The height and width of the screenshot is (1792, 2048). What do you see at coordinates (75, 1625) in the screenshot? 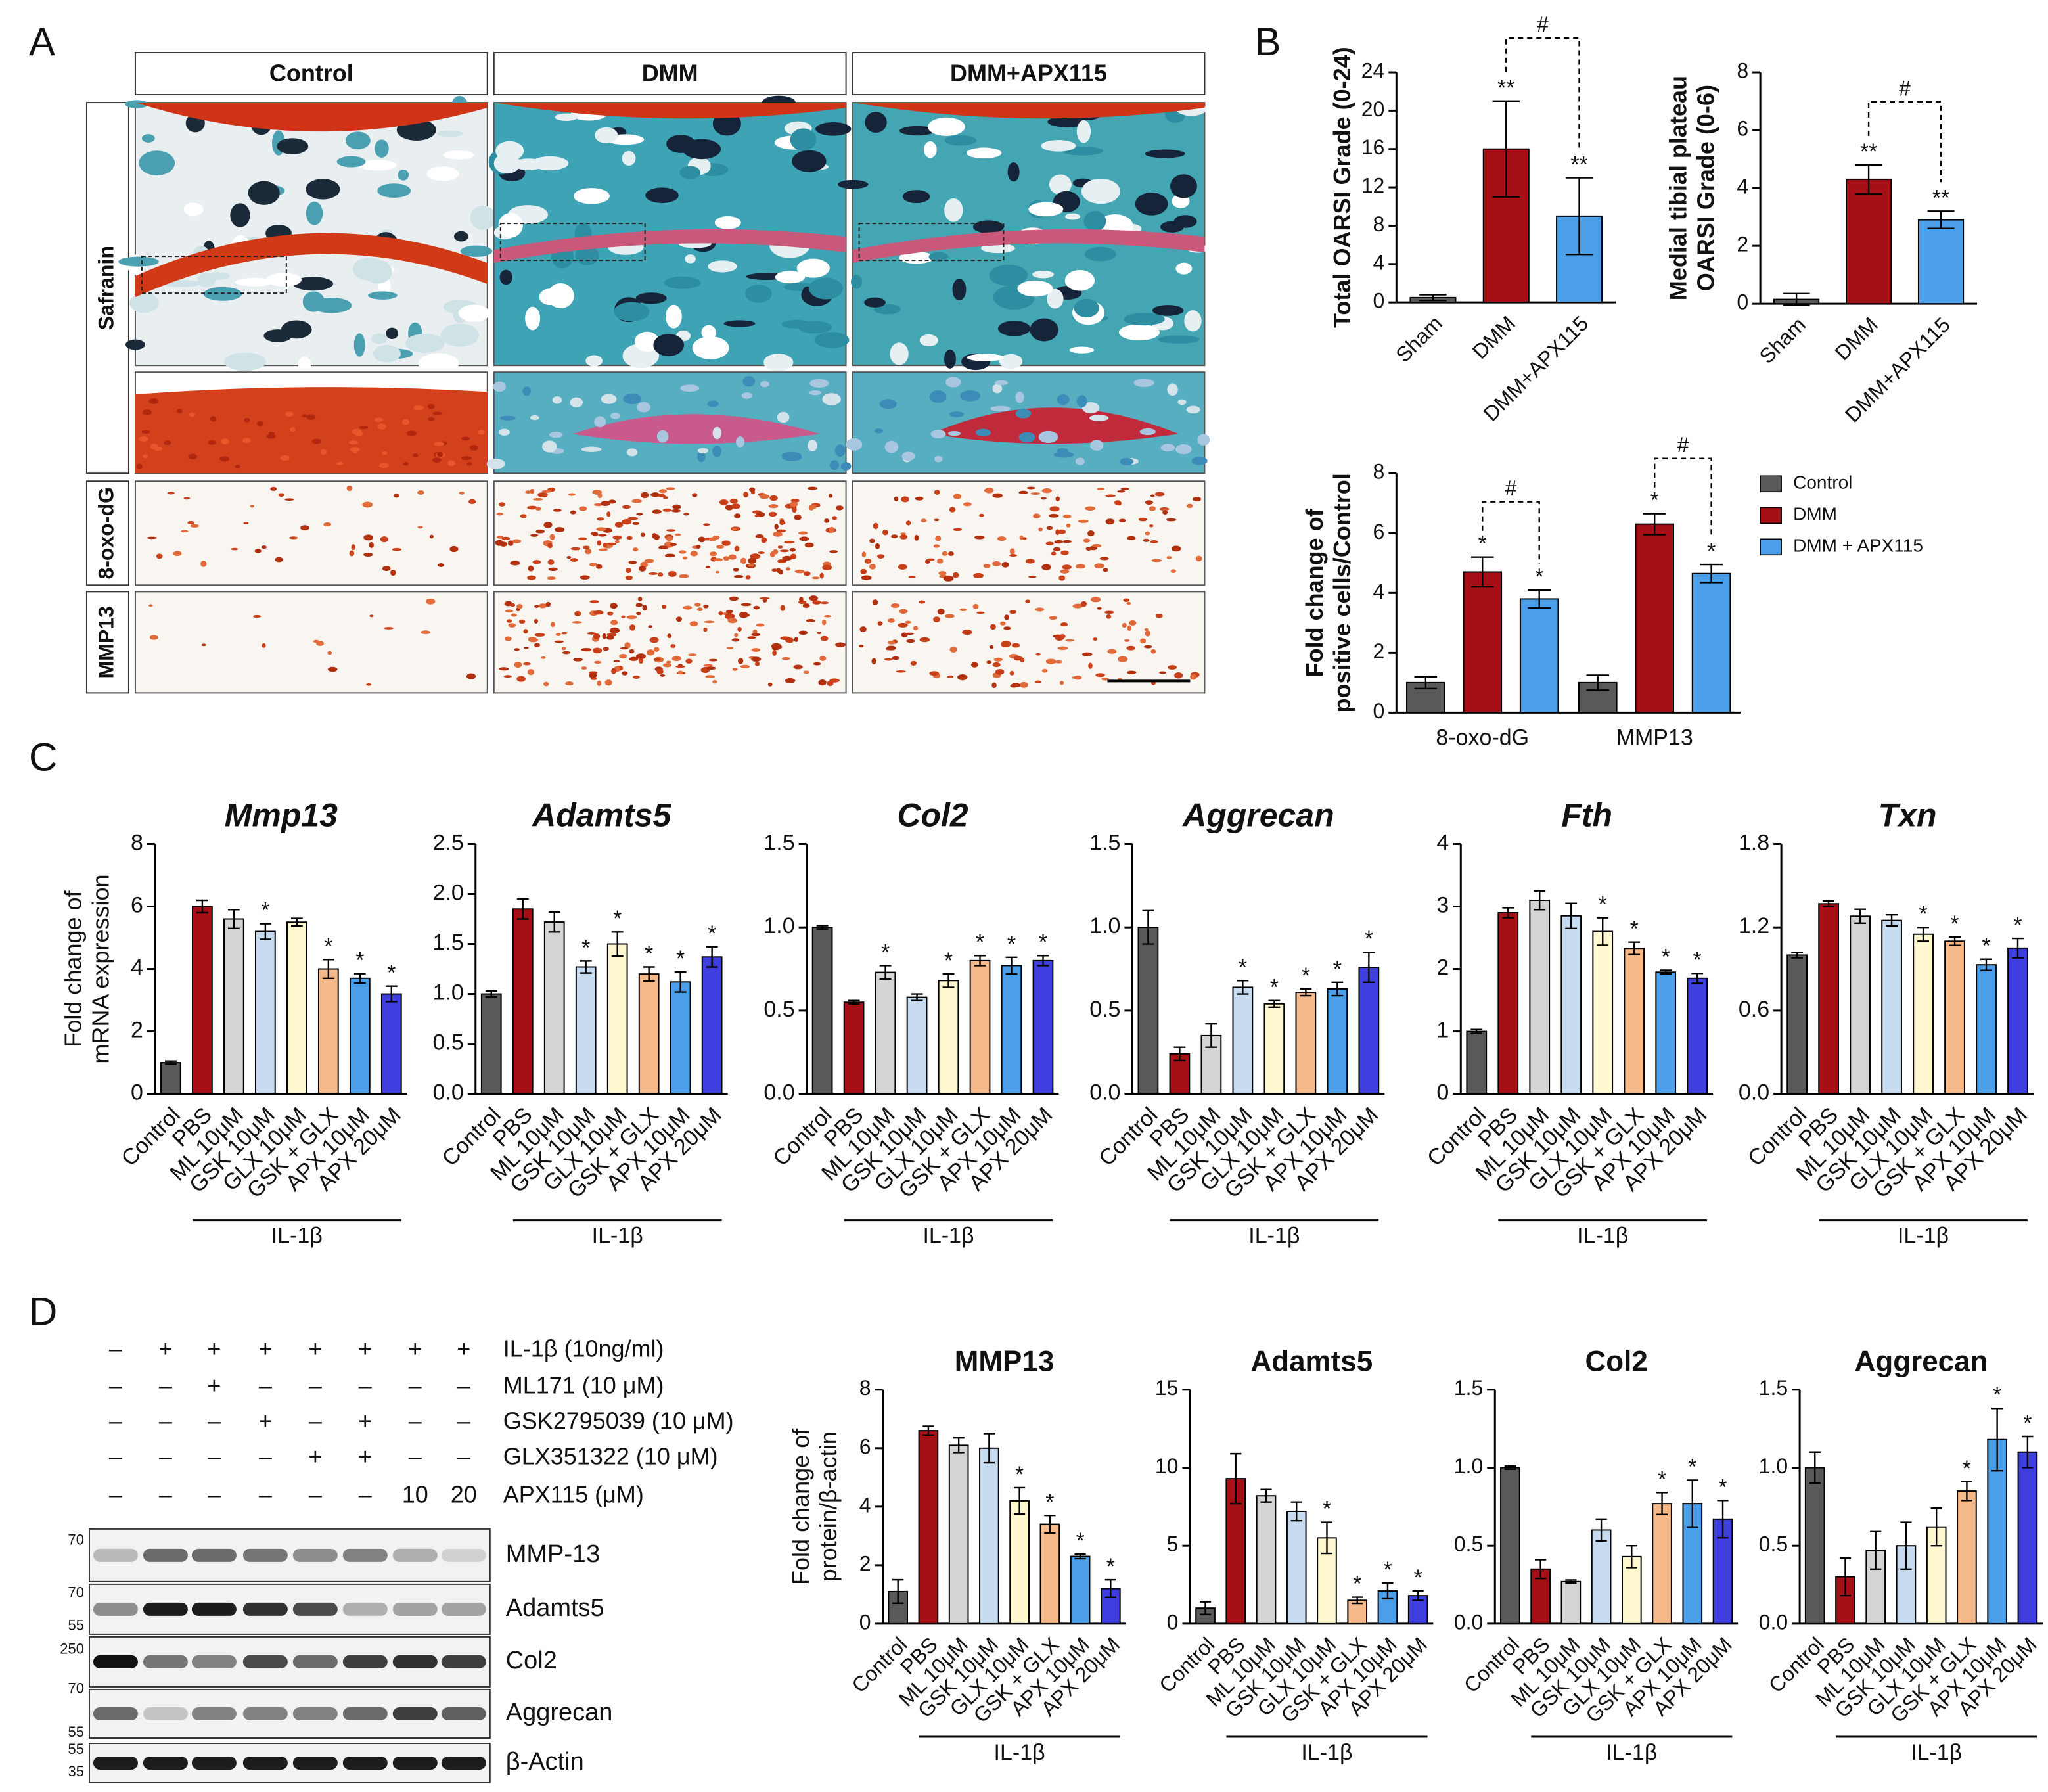
I see `mw-label: 55` at bounding box center [75, 1625].